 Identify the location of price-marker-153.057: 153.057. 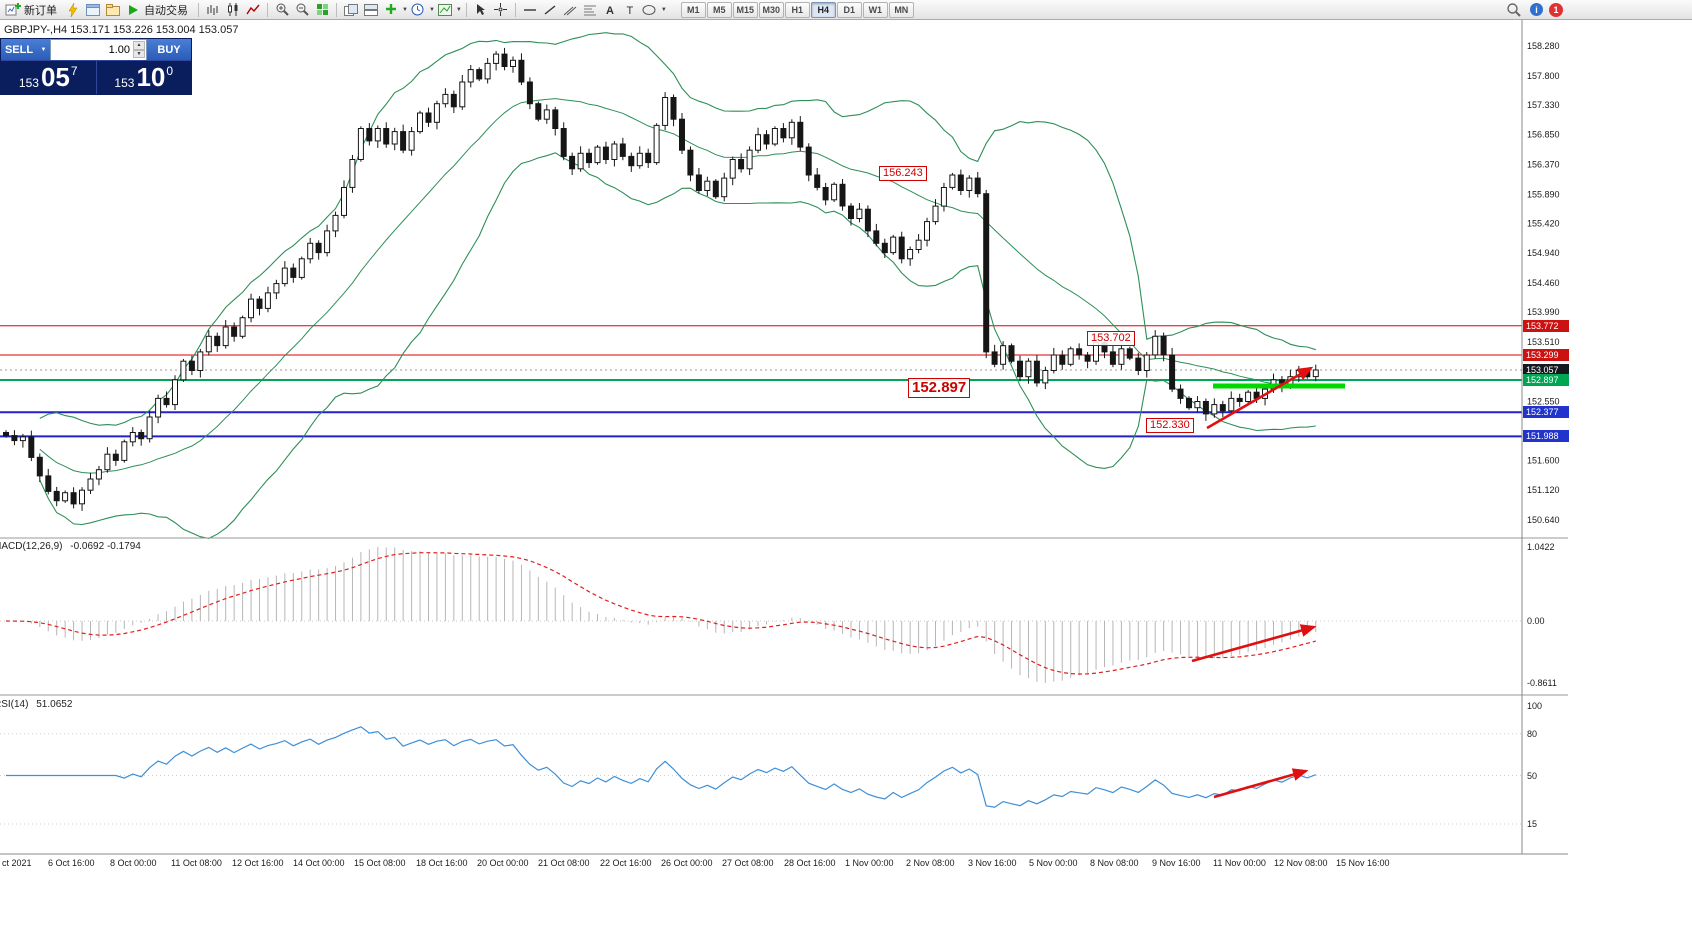
(1546, 370).